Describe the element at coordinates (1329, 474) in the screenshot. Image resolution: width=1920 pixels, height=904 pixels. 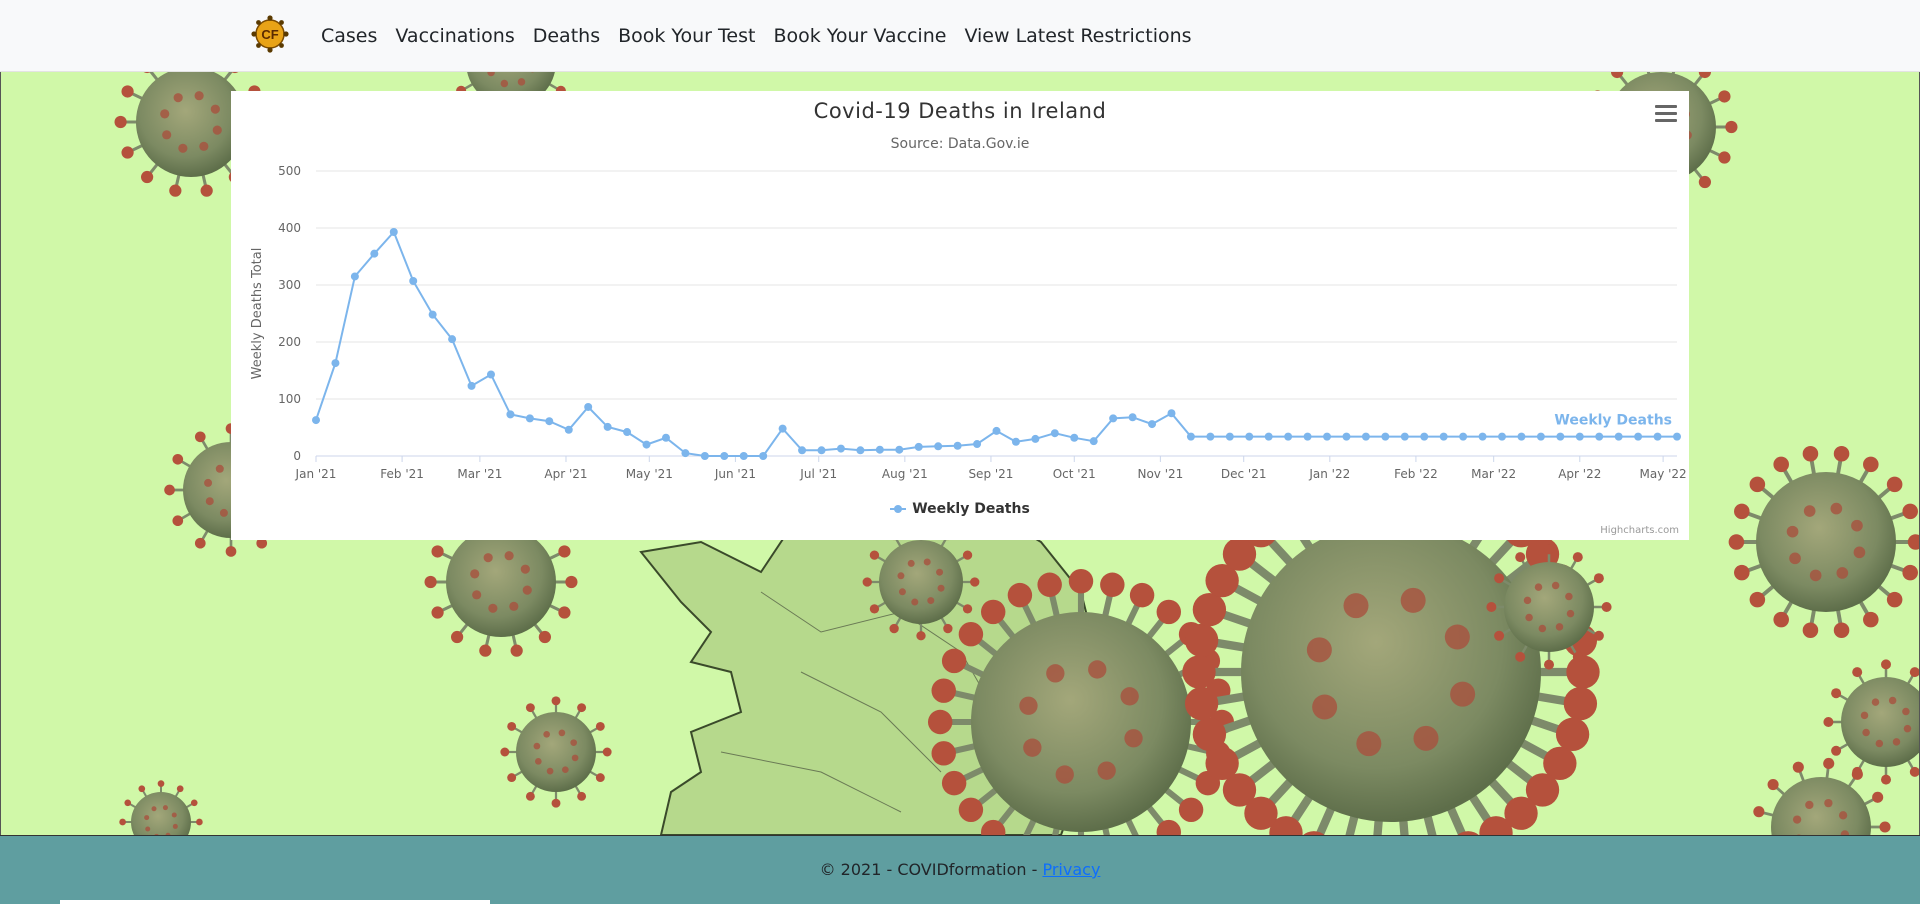
I see `x-tick-label: Jan '22` at that location.